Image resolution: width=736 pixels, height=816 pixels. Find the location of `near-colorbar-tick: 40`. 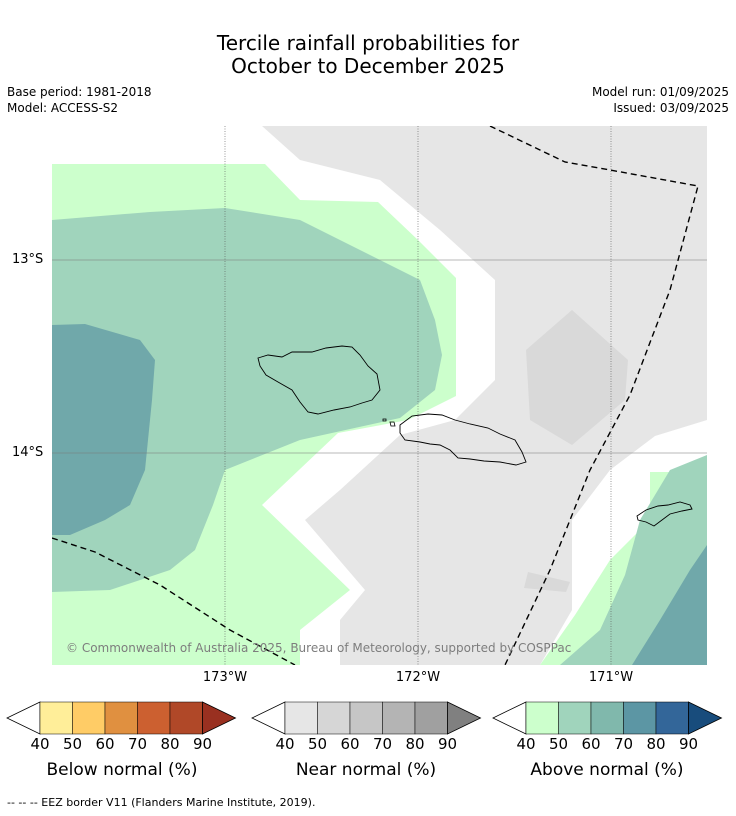

near-colorbar-tick: 40 is located at coordinates (285, 744).